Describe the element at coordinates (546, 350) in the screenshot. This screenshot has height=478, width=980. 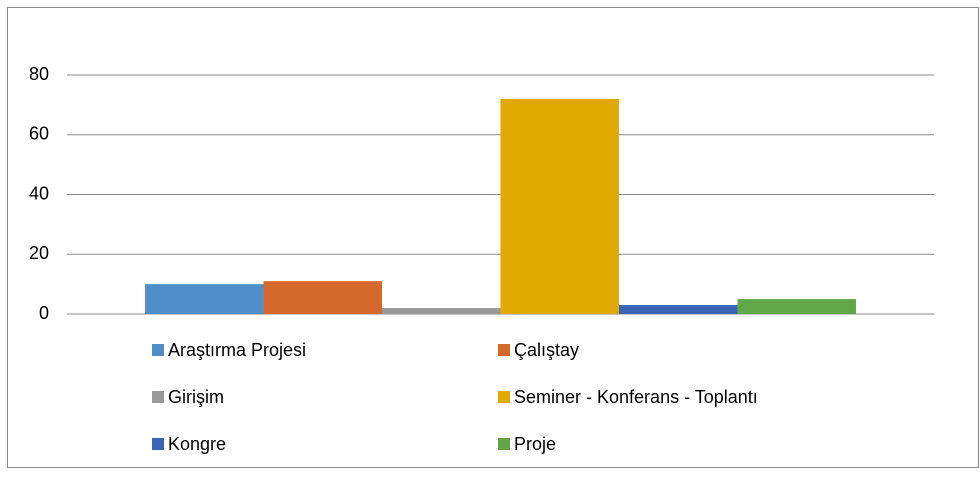
I see `legend-label: Çalıştay` at that location.